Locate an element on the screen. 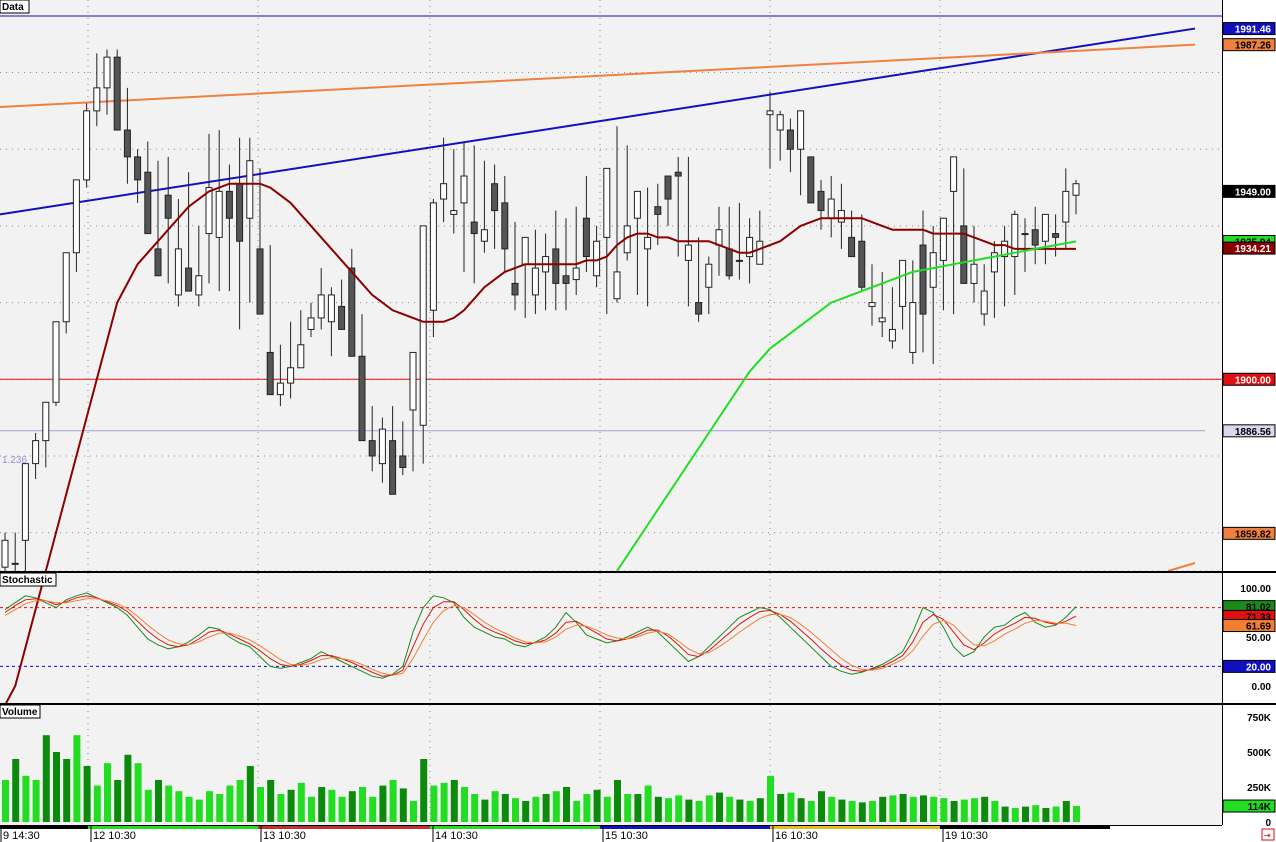  volume-panel is located at coordinates (611, 765).